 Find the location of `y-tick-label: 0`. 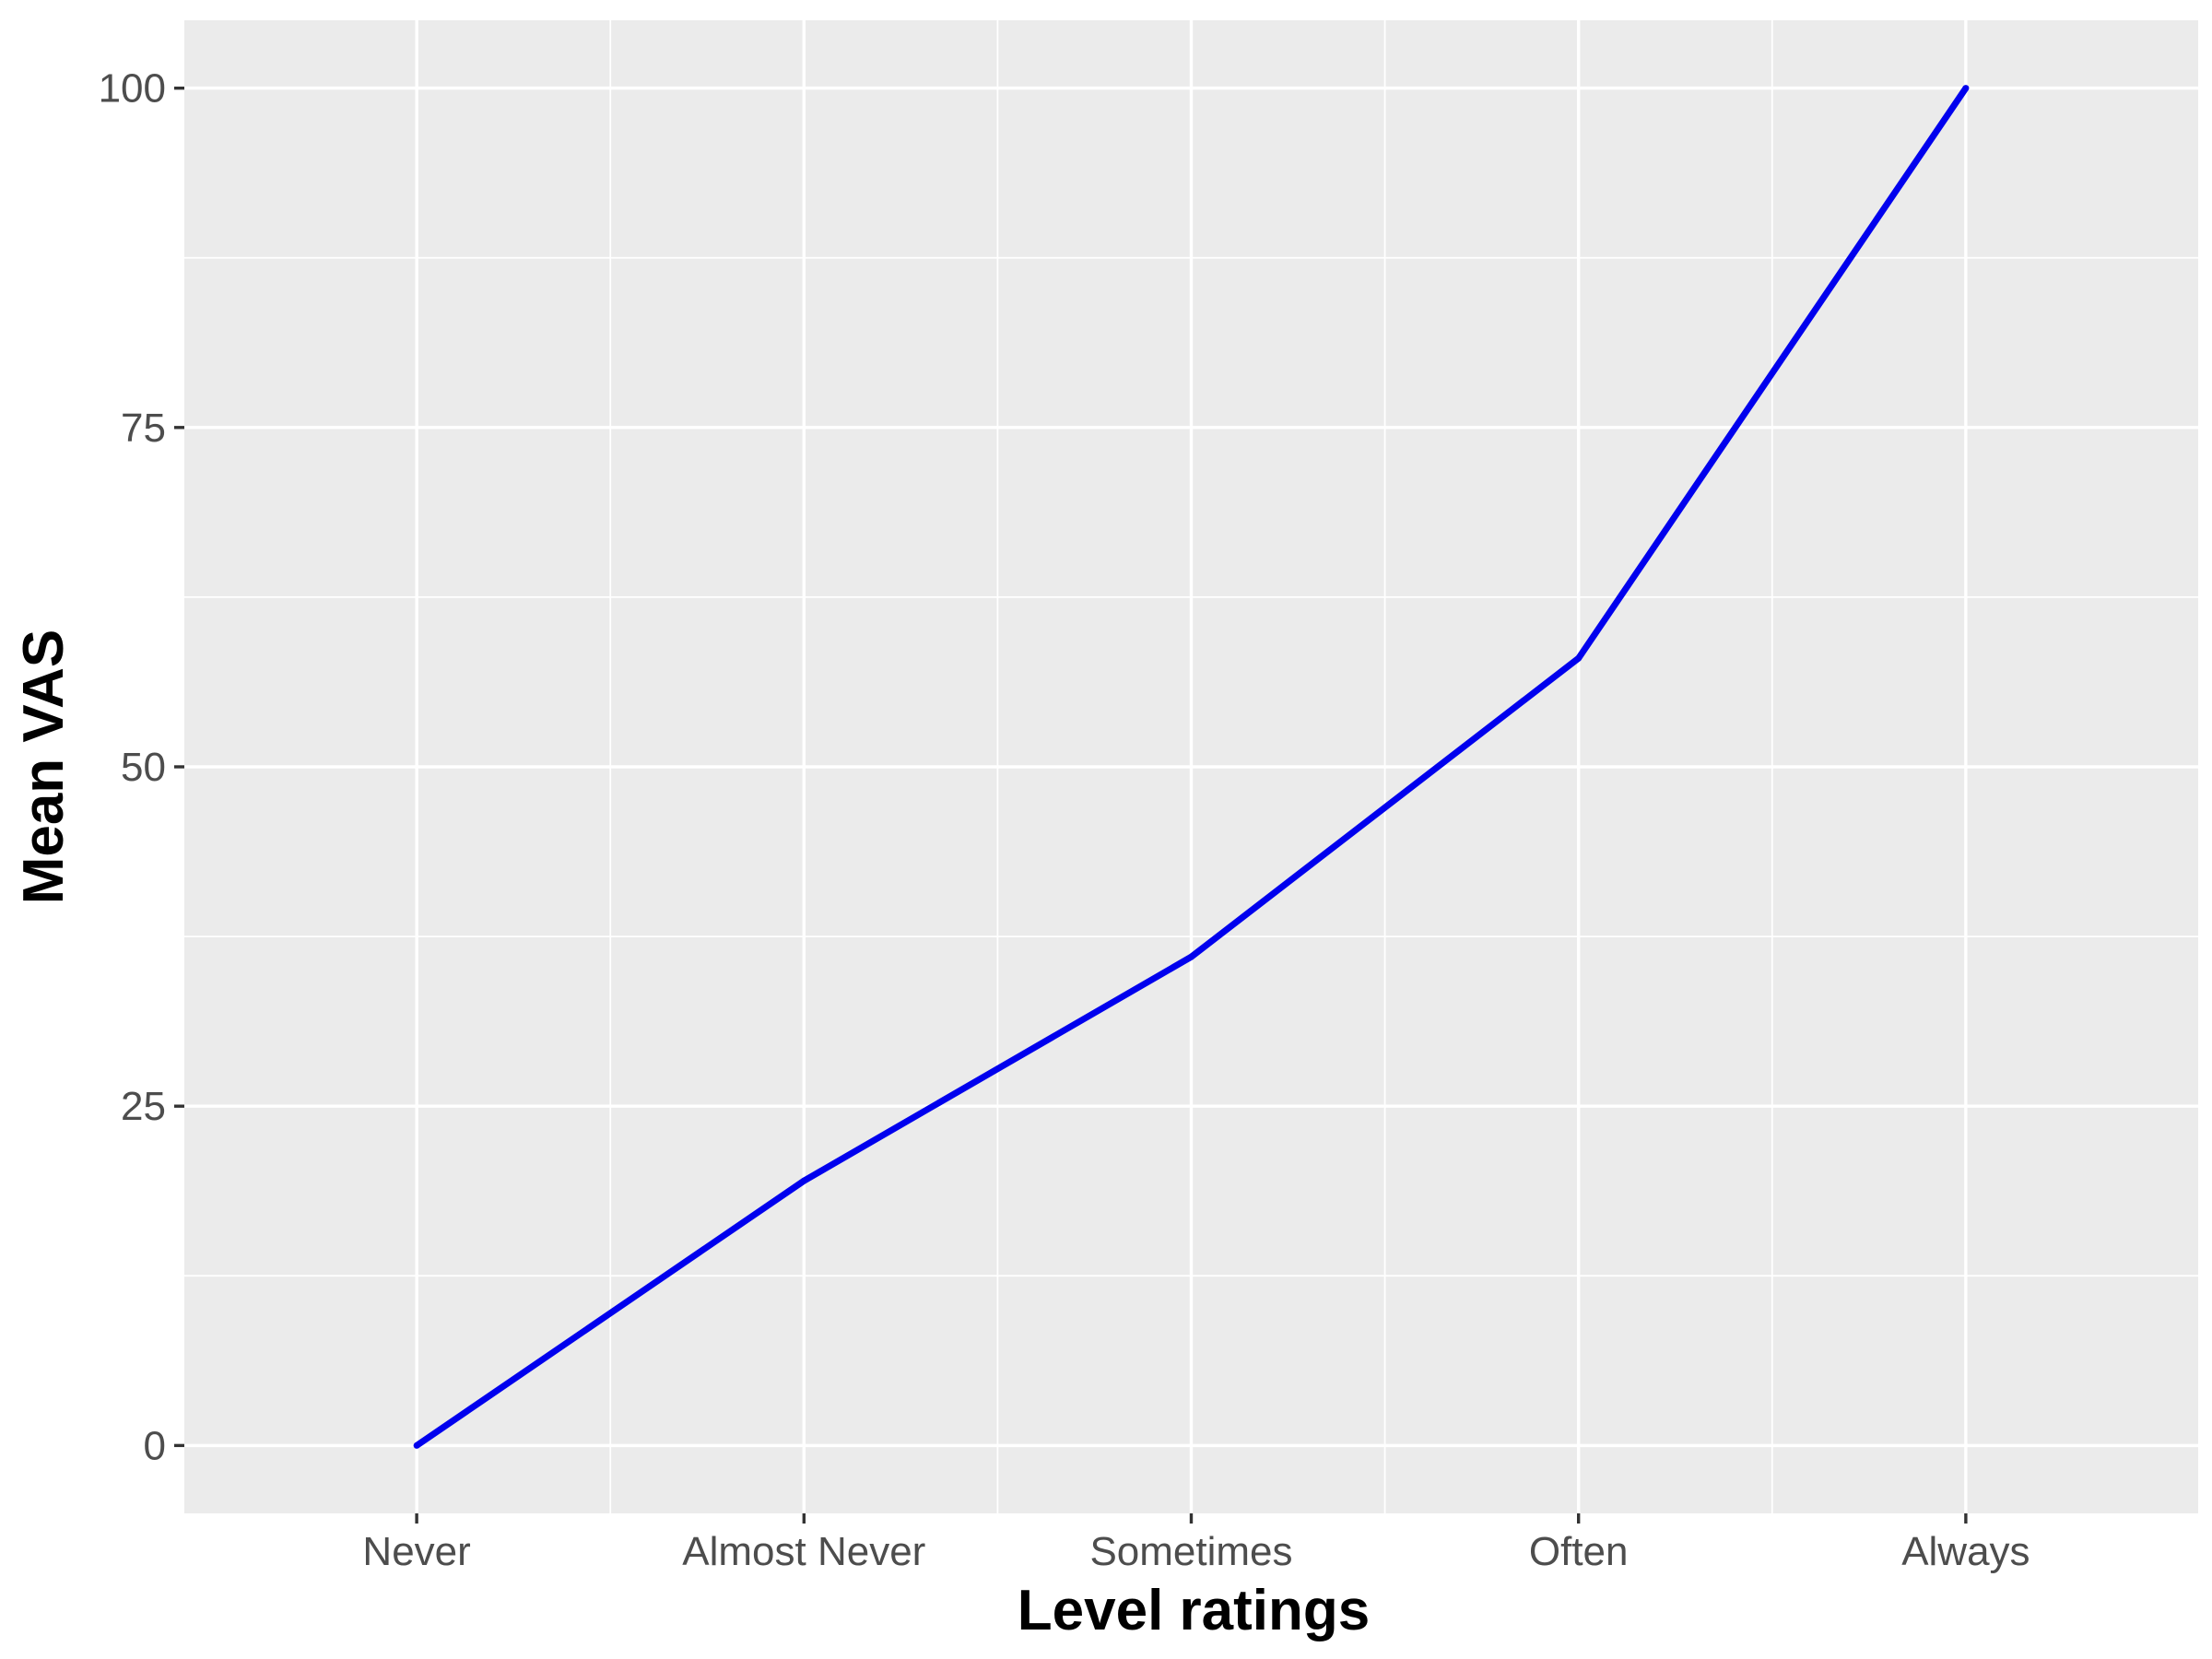

y-tick-label: 0 is located at coordinates (155, 1445).